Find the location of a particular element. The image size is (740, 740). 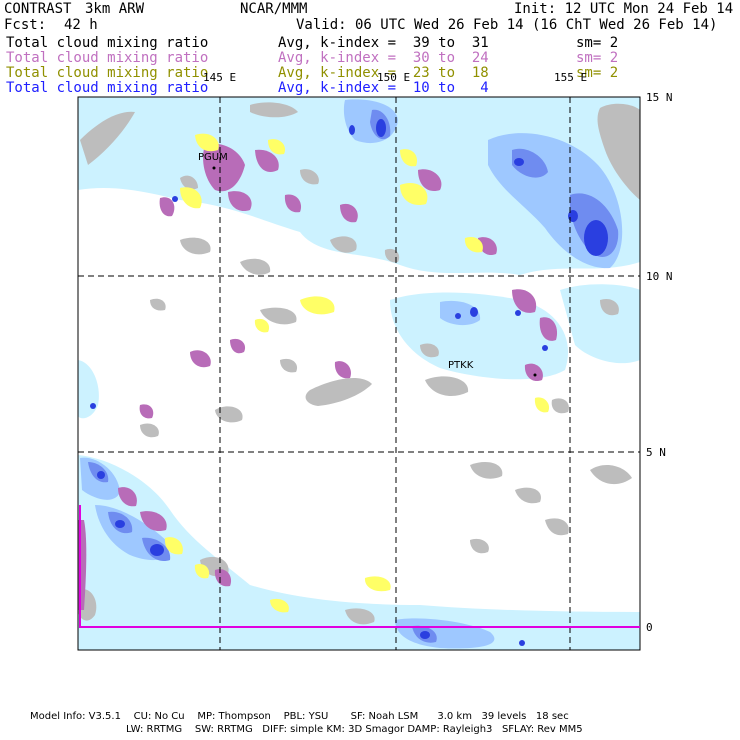

field-sm-1: sm= 2 is located at coordinates (597, 43).